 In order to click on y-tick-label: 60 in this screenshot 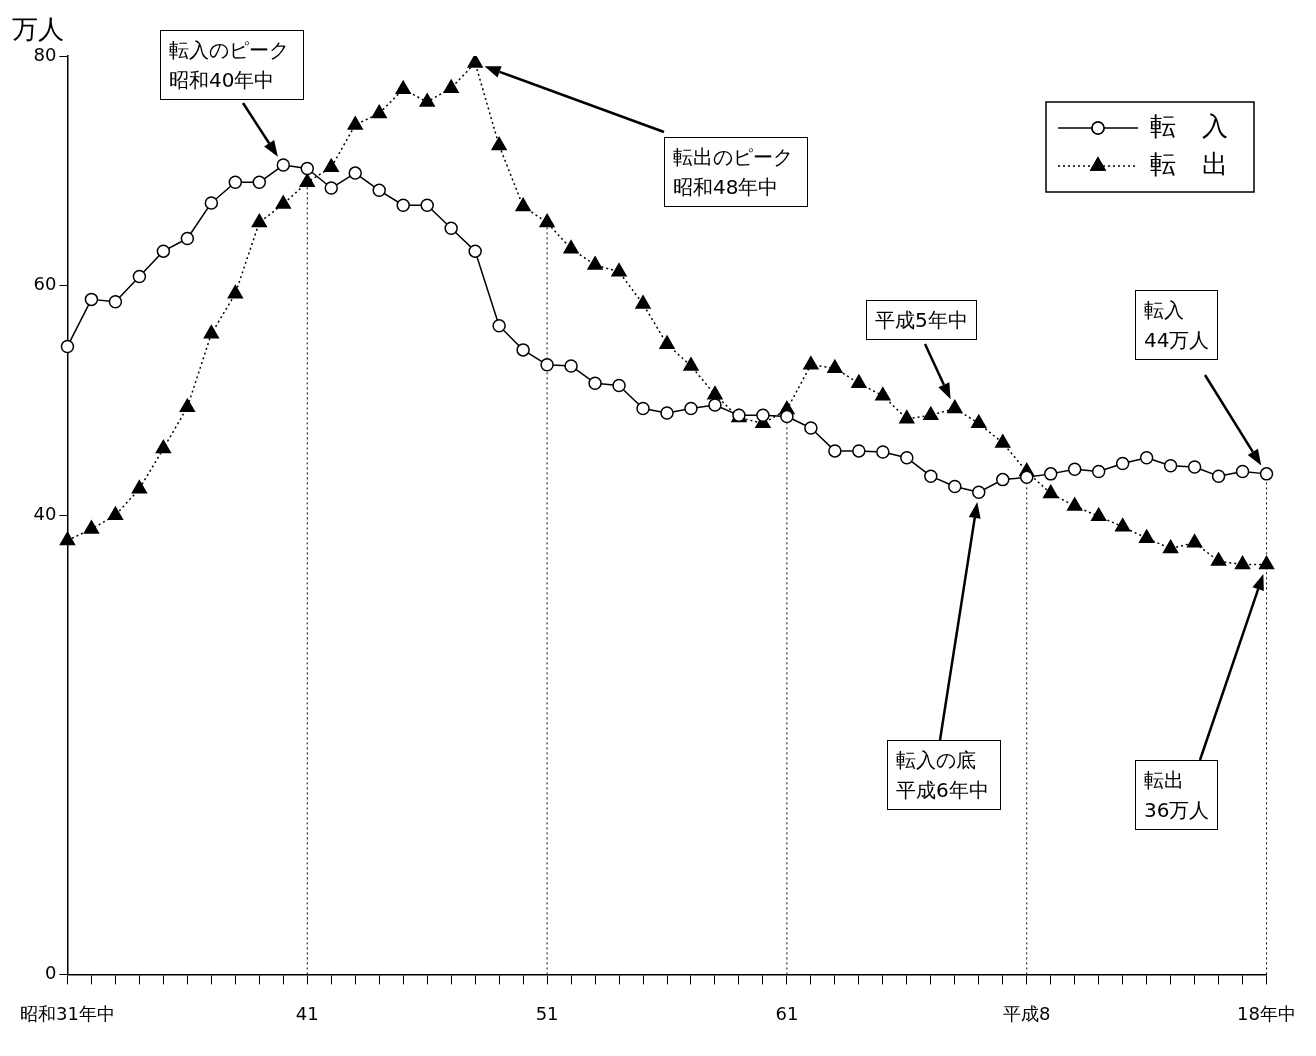, I will do `click(45, 284)`.